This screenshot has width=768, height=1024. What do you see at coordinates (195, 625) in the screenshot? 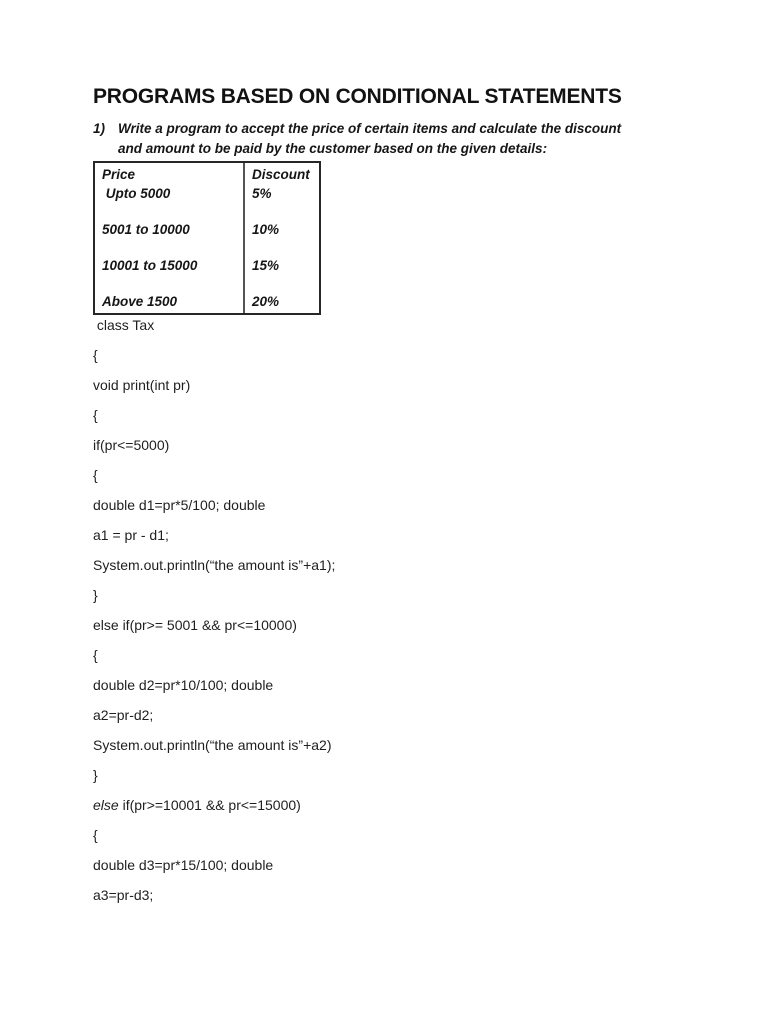
I see `code-line: else if(pr>= 5001 && pr<=10000)` at bounding box center [195, 625].